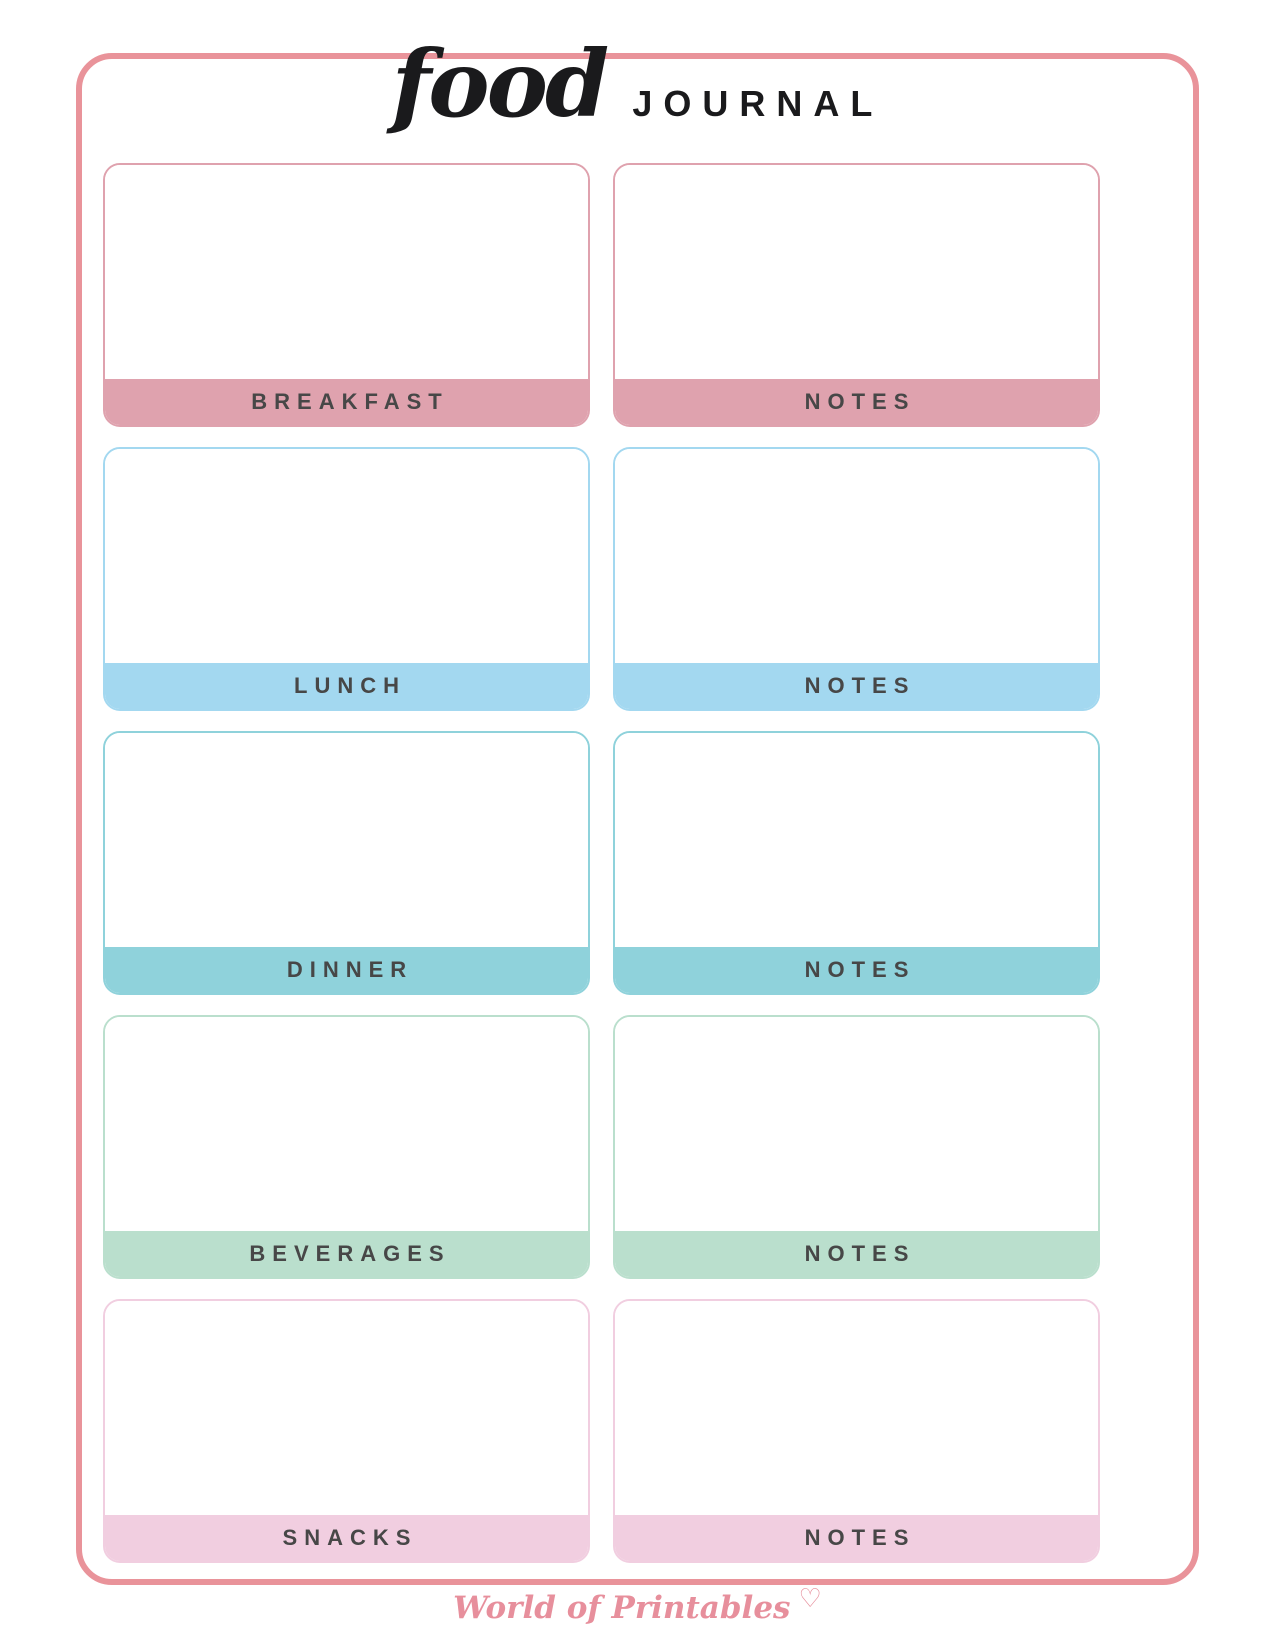 Image resolution: width=1275 pixels, height=1650 pixels. Describe the element at coordinates (758, 103) in the screenshot. I see `title-journal-word: JOURNAL` at that location.